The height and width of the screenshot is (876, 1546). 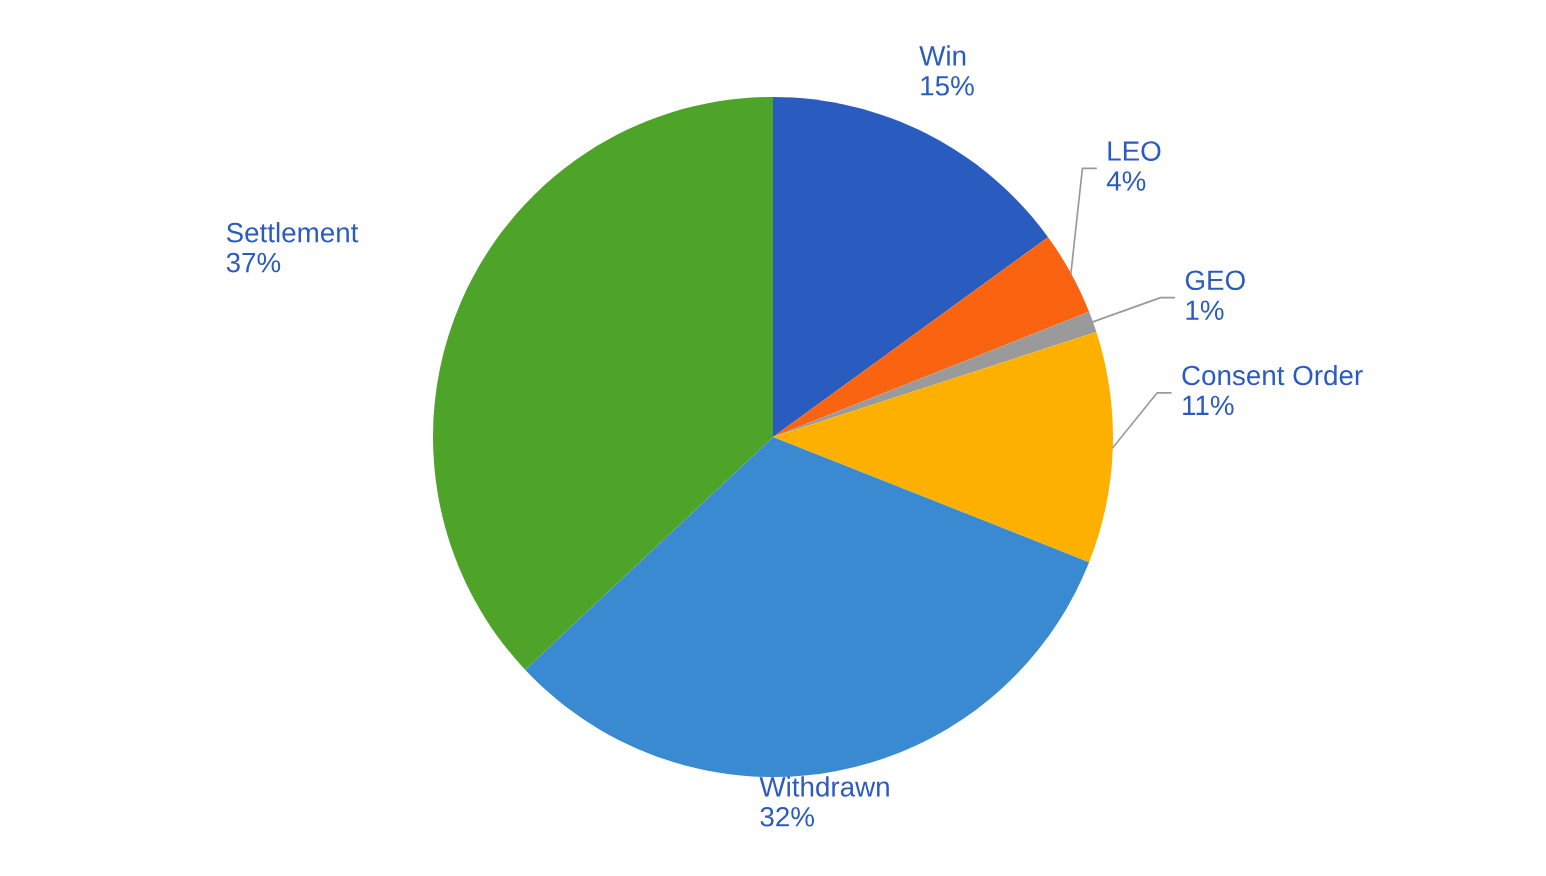 What do you see at coordinates (292, 232) in the screenshot?
I see `slice-label: Settlement` at bounding box center [292, 232].